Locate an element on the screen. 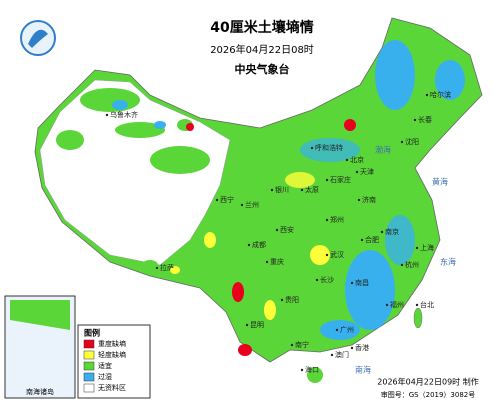 The width and height of the screenshot is (500, 409). time: 2026年04月22日08时 is located at coordinates (262, 49).